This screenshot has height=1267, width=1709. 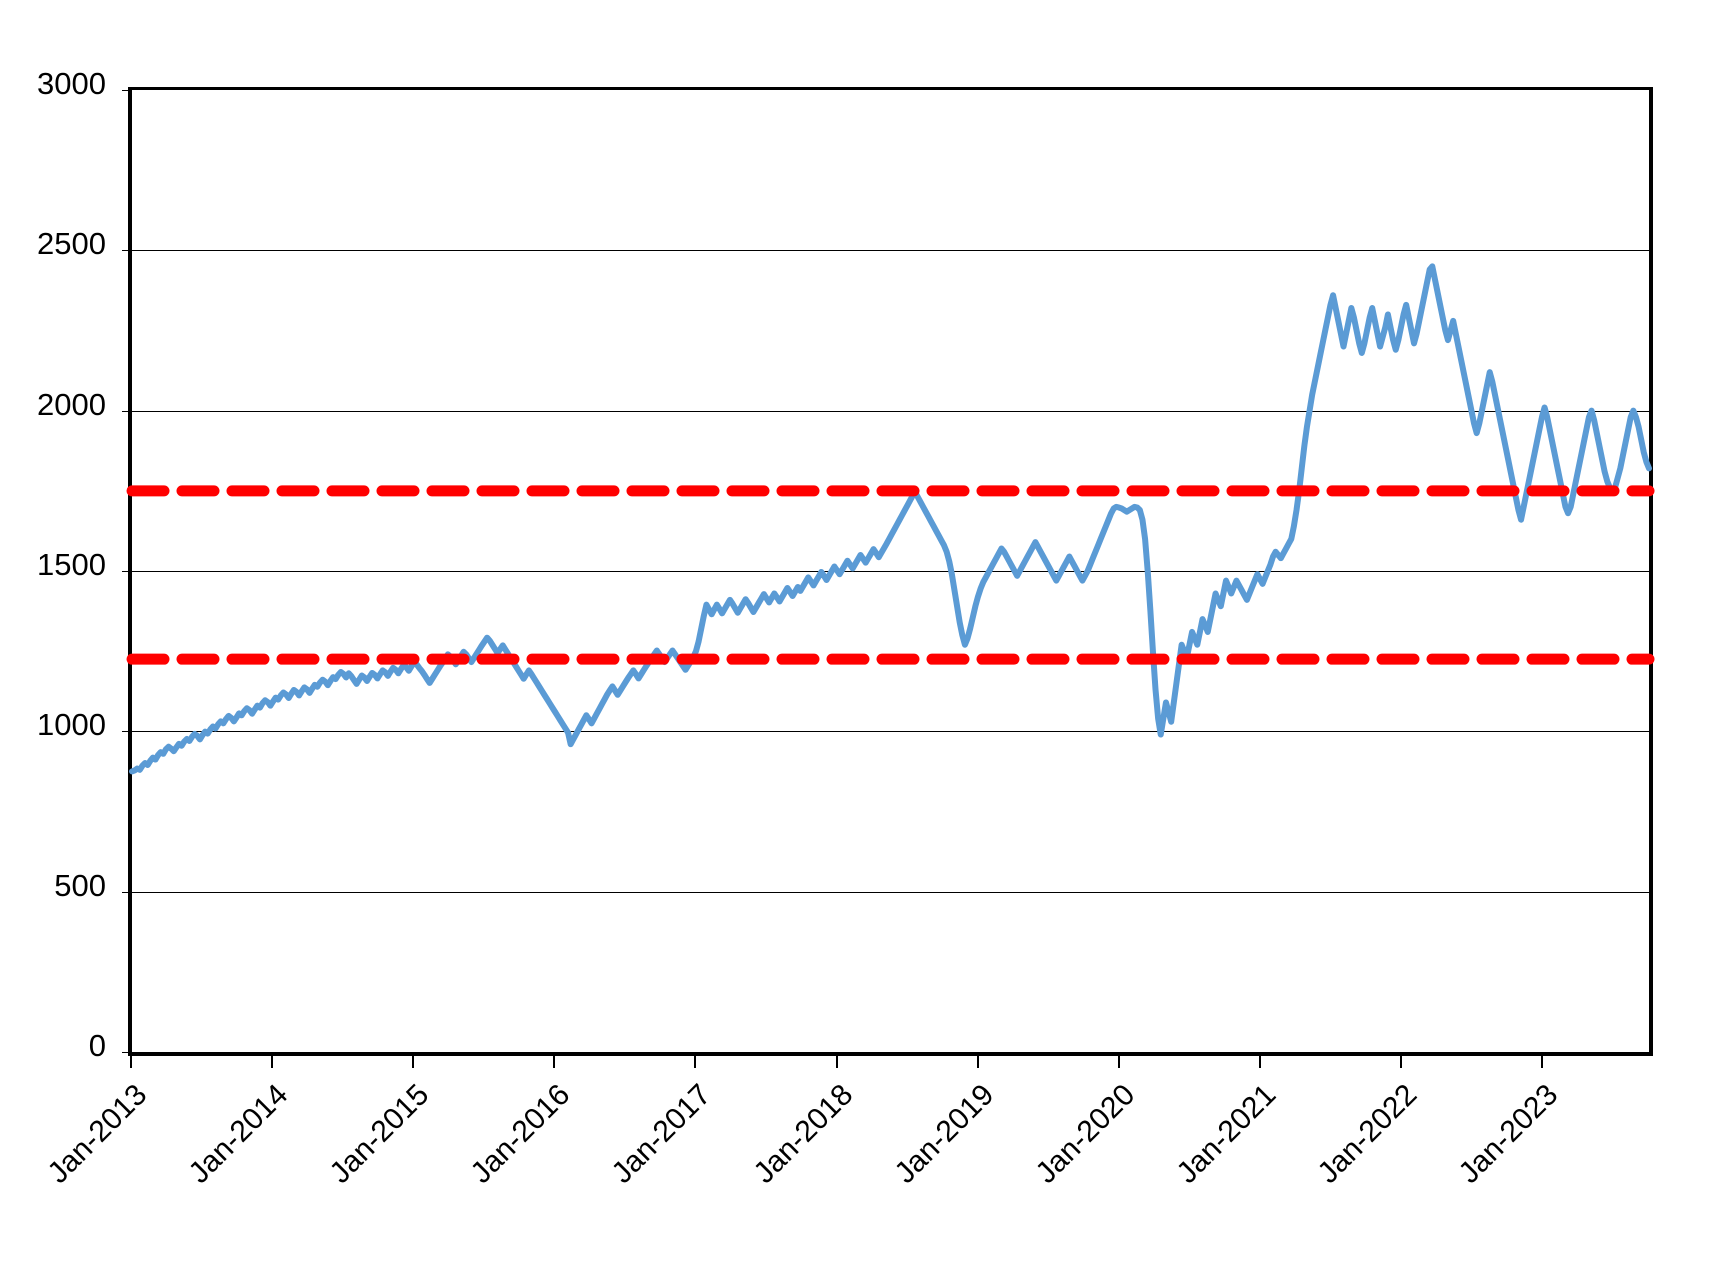 I want to click on gridline-2000, so click(x=890, y=411).